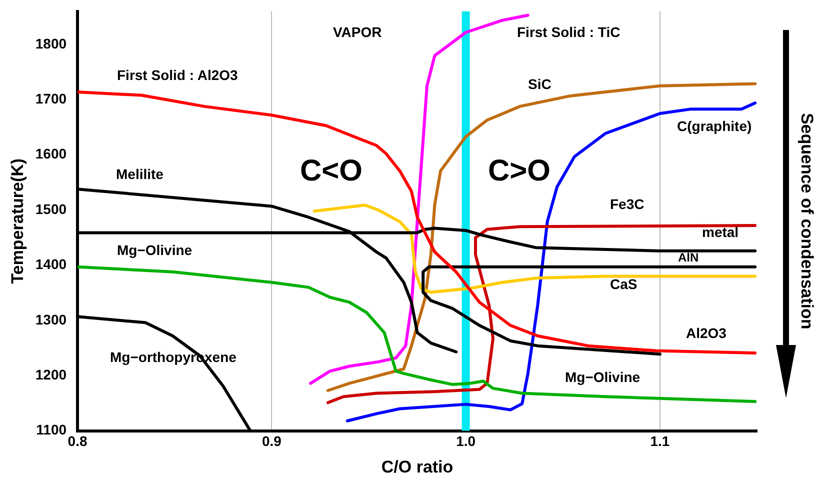  What do you see at coordinates (627, 204) in the screenshot?
I see `annotation: Fe3C` at bounding box center [627, 204].